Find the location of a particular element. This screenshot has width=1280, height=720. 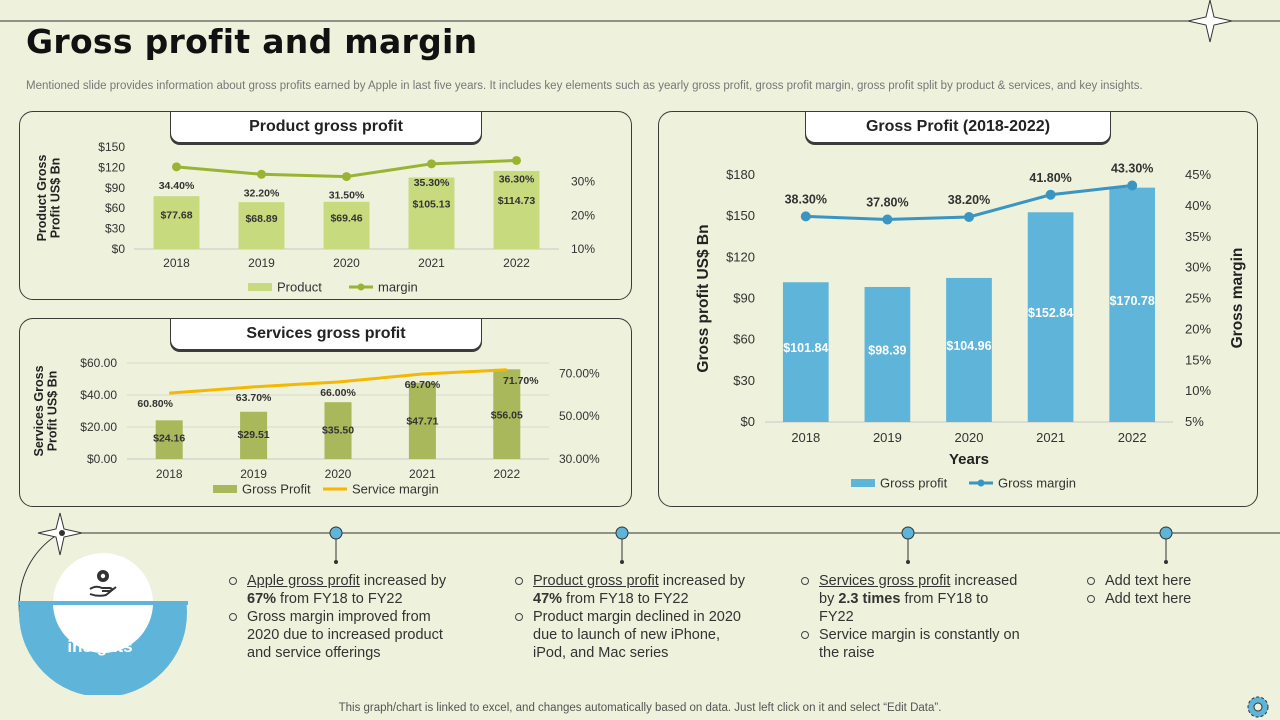

insight-bold: 67% is located at coordinates (262, 599).